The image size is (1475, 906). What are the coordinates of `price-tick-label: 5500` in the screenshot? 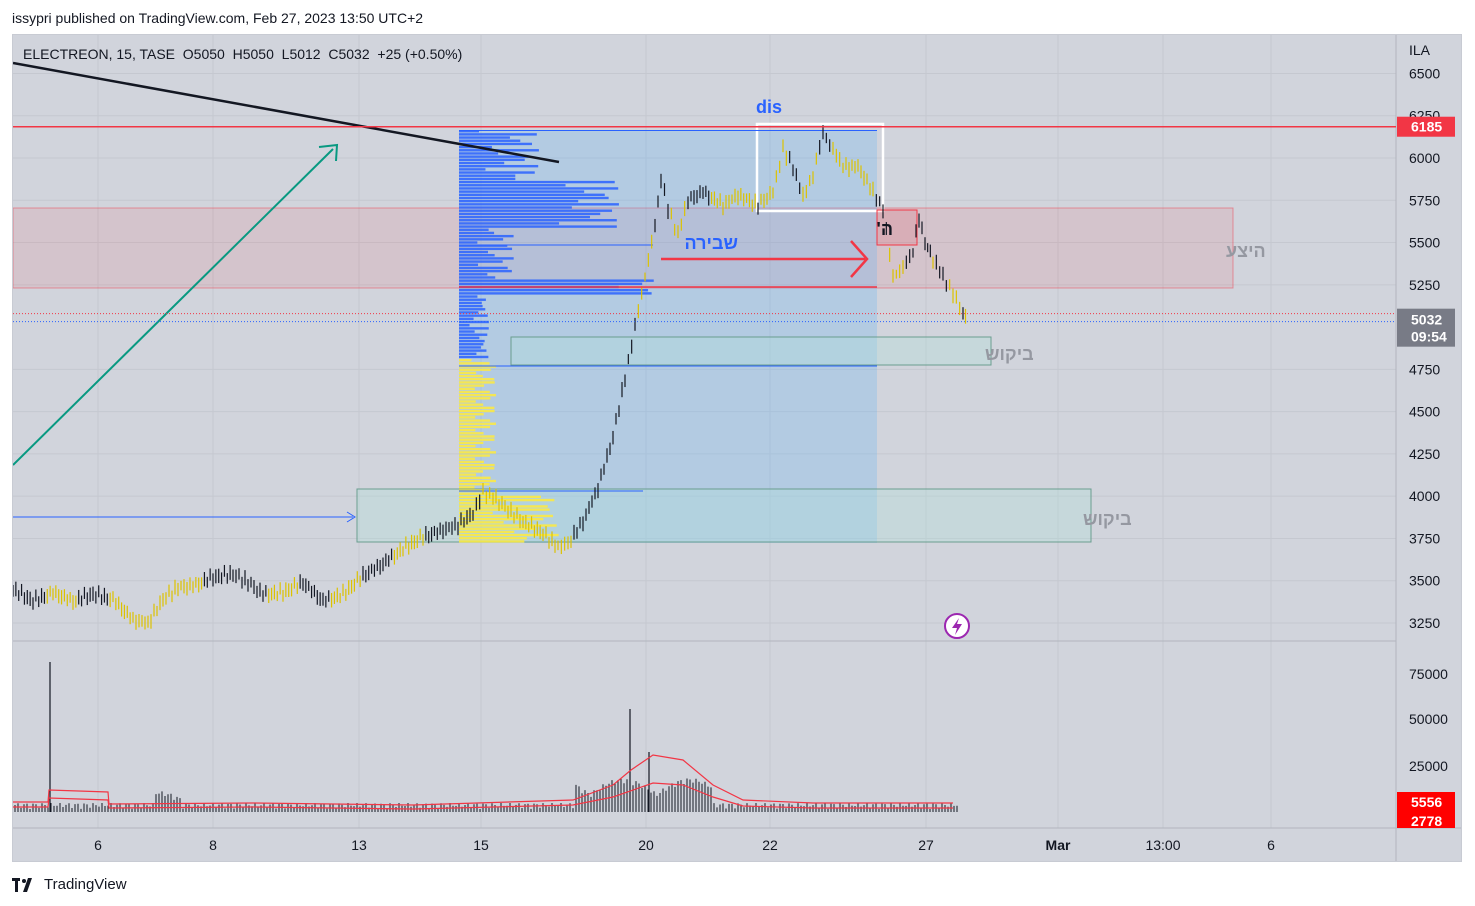 It's located at (1424, 243).